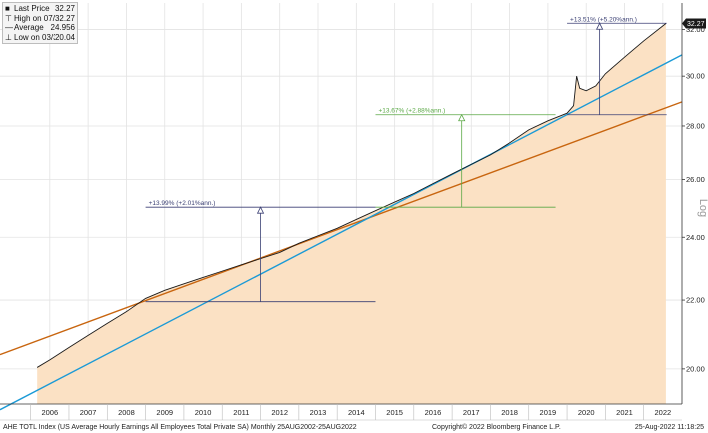 The image size is (708, 433). I want to click on x-tick-label: 2011, so click(241, 412).